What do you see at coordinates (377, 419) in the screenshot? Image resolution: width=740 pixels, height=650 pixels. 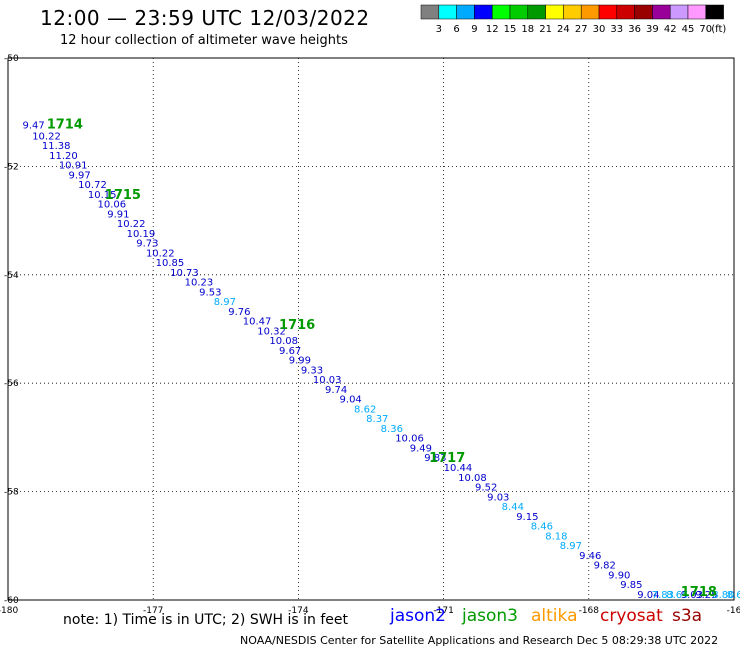 I see `wave-height-point: 8.37` at bounding box center [377, 419].